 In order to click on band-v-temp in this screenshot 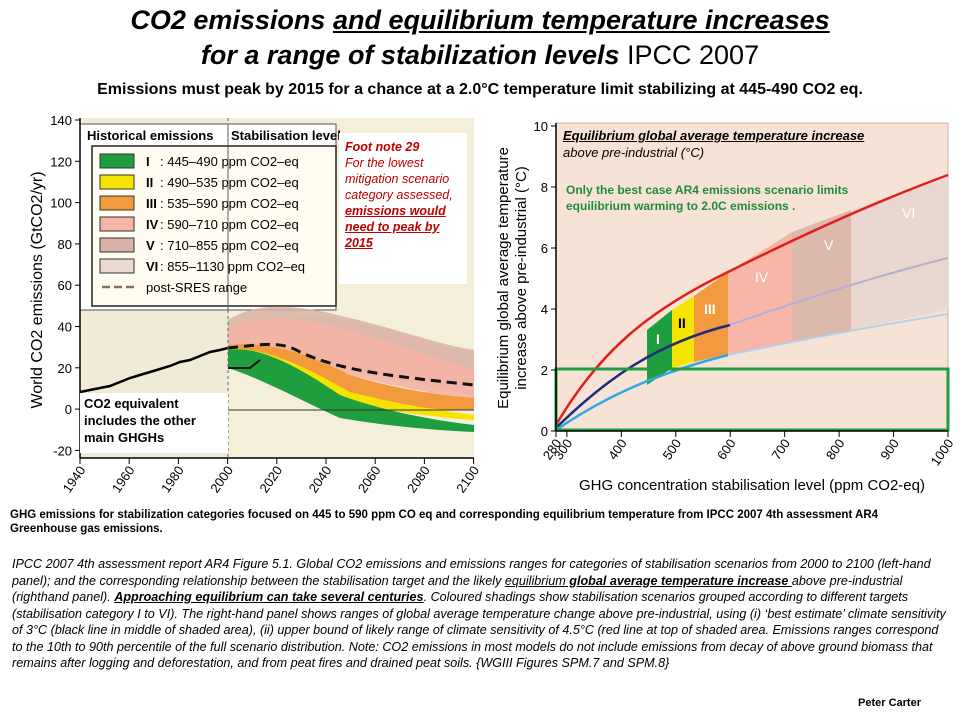, I will do `click(821, 276)`.